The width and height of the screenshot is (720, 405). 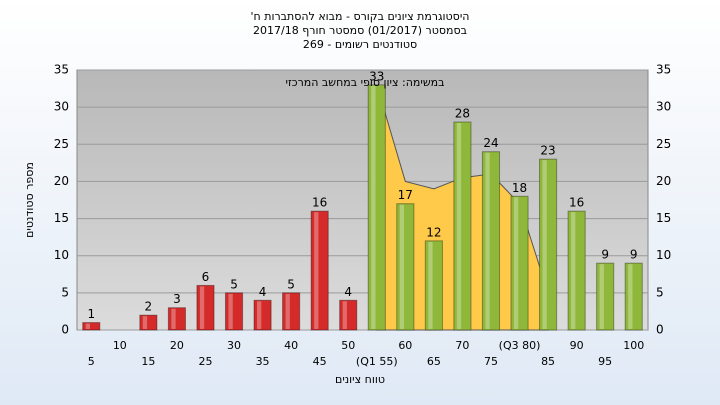 I want to click on x-tick-label: 20, so click(x=177, y=345).